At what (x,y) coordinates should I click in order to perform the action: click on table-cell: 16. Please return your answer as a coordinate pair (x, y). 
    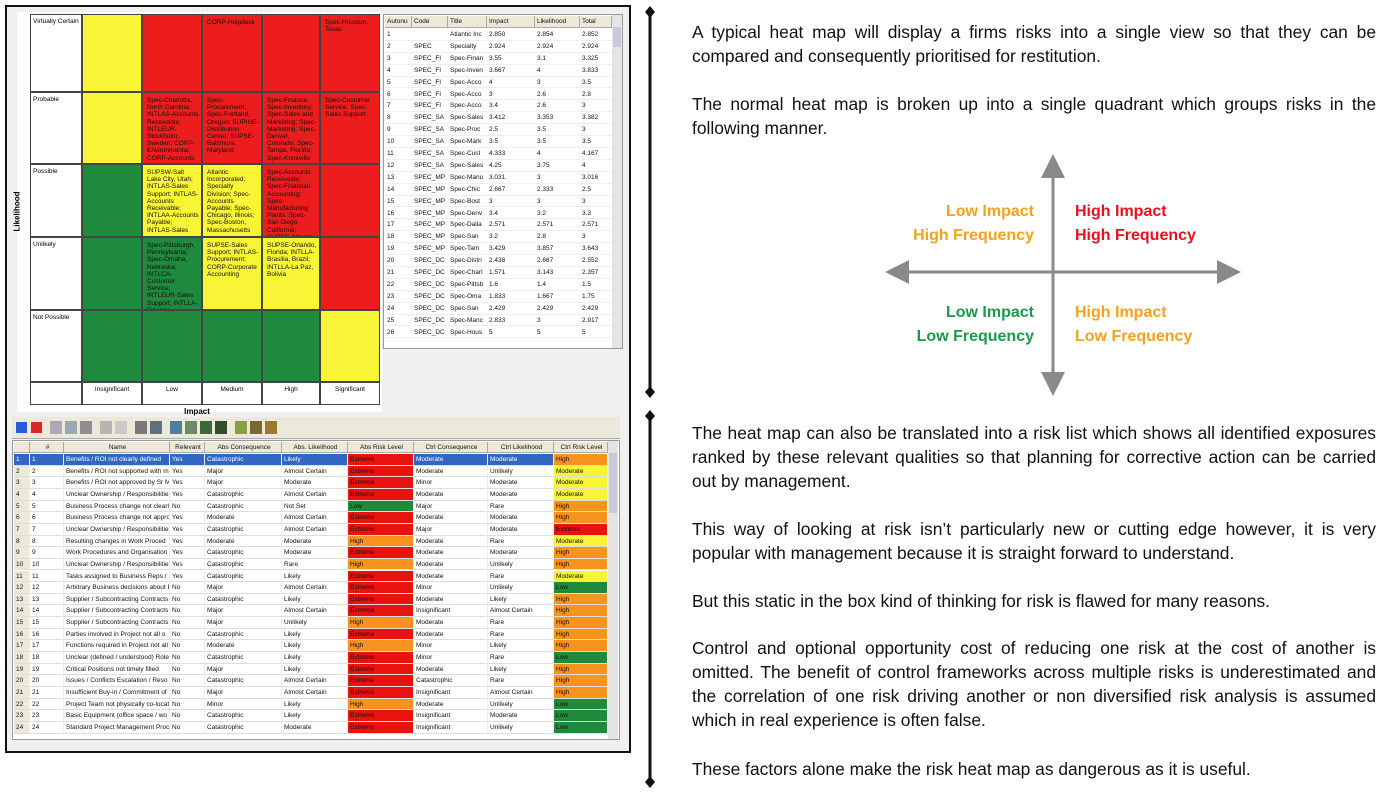
    Looking at the image, I should click on (22, 634).